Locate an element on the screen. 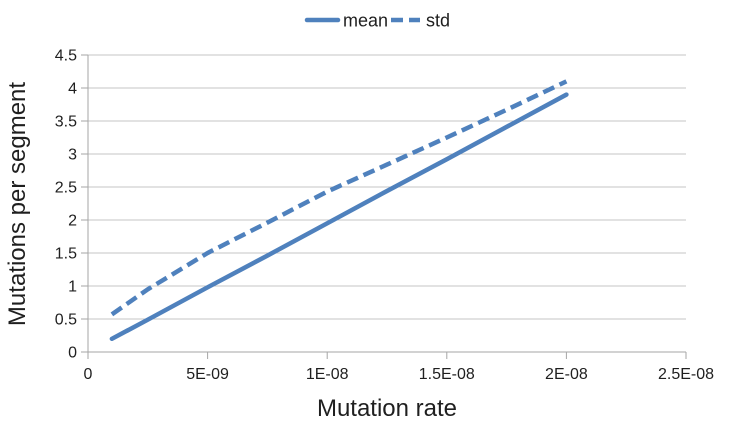 This screenshot has height=437, width=747. chart-legend: mean std is located at coordinates (377, 20).